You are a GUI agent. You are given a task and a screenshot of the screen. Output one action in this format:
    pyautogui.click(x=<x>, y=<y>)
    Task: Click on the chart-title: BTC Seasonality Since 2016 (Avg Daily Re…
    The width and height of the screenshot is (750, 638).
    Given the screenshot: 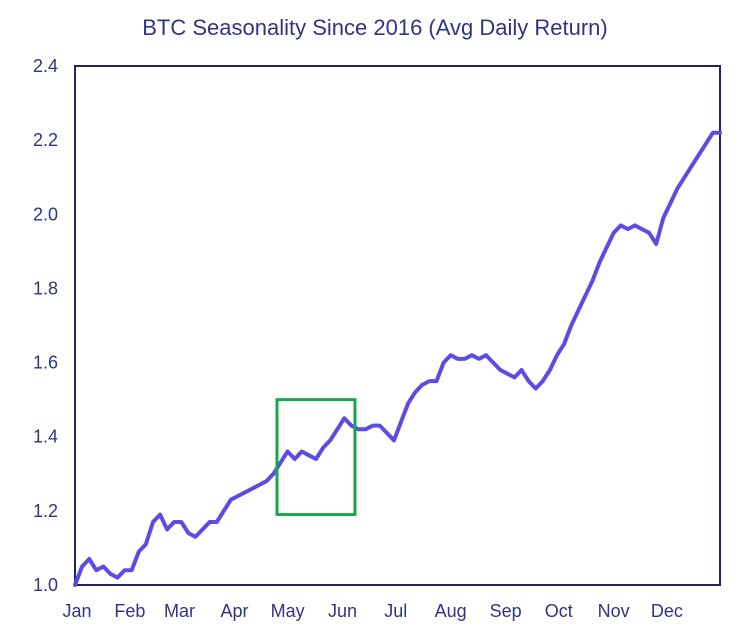 What is the action you would take?
    pyautogui.click(x=374, y=27)
    